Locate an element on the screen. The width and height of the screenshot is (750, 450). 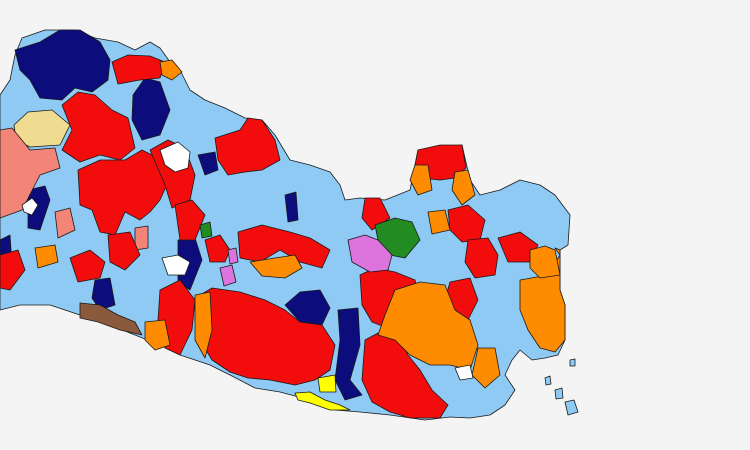
region-brown is located at coordinates (111, 319).